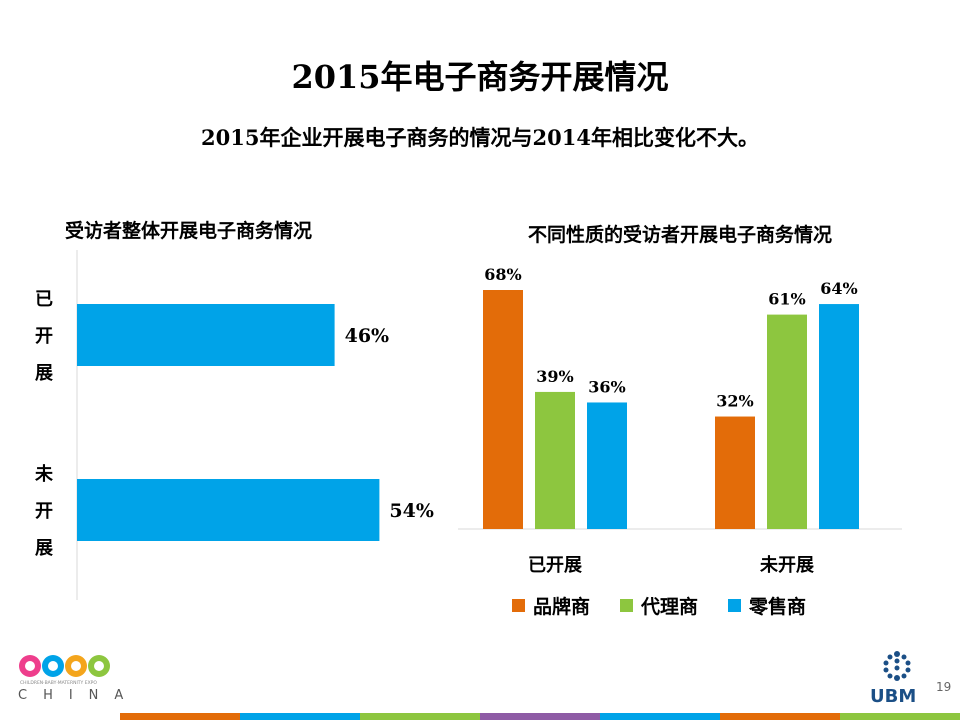  I want to click on legend-swatch-agent, so click(627, 605).